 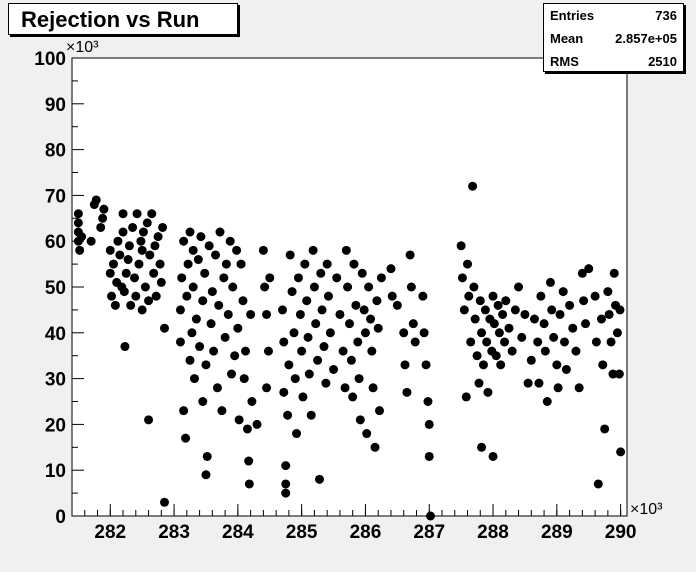 What do you see at coordinates (238, 532) in the screenshot?
I see `x-tick-label: 284` at bounding box center [238, 532].